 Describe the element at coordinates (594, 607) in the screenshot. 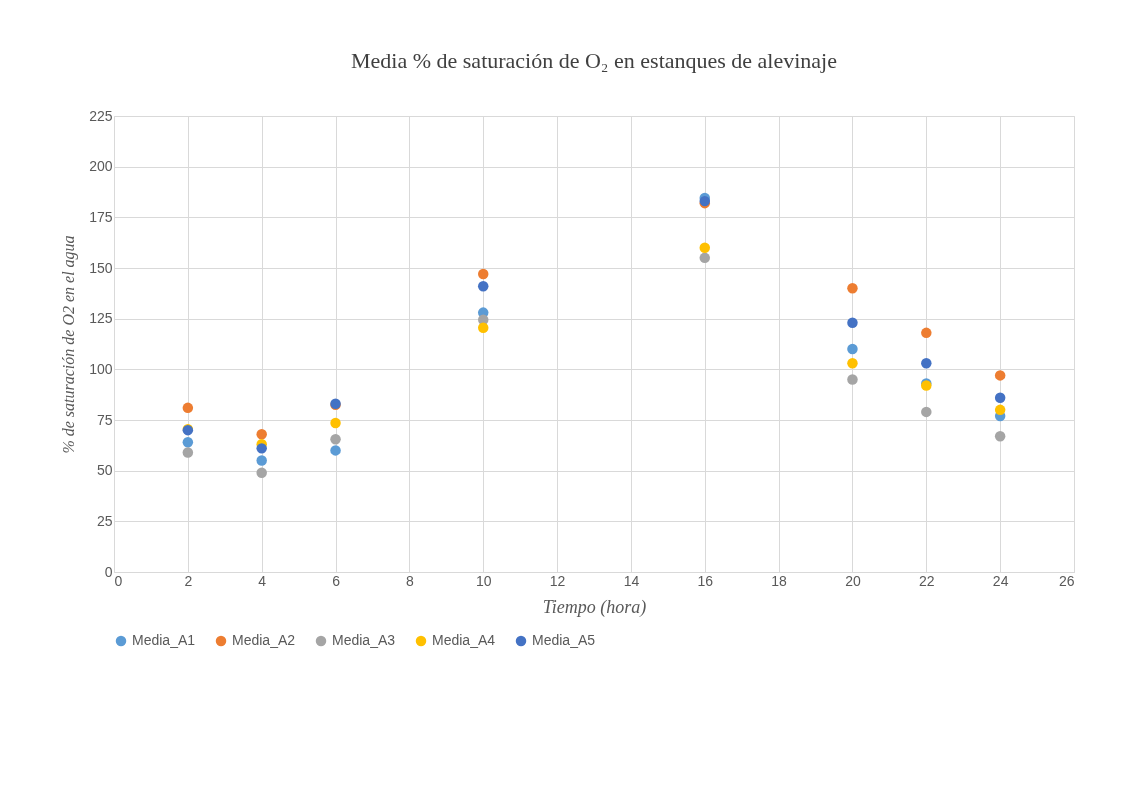

I see `x-axis-title: Tiempo (hora)` at that location.